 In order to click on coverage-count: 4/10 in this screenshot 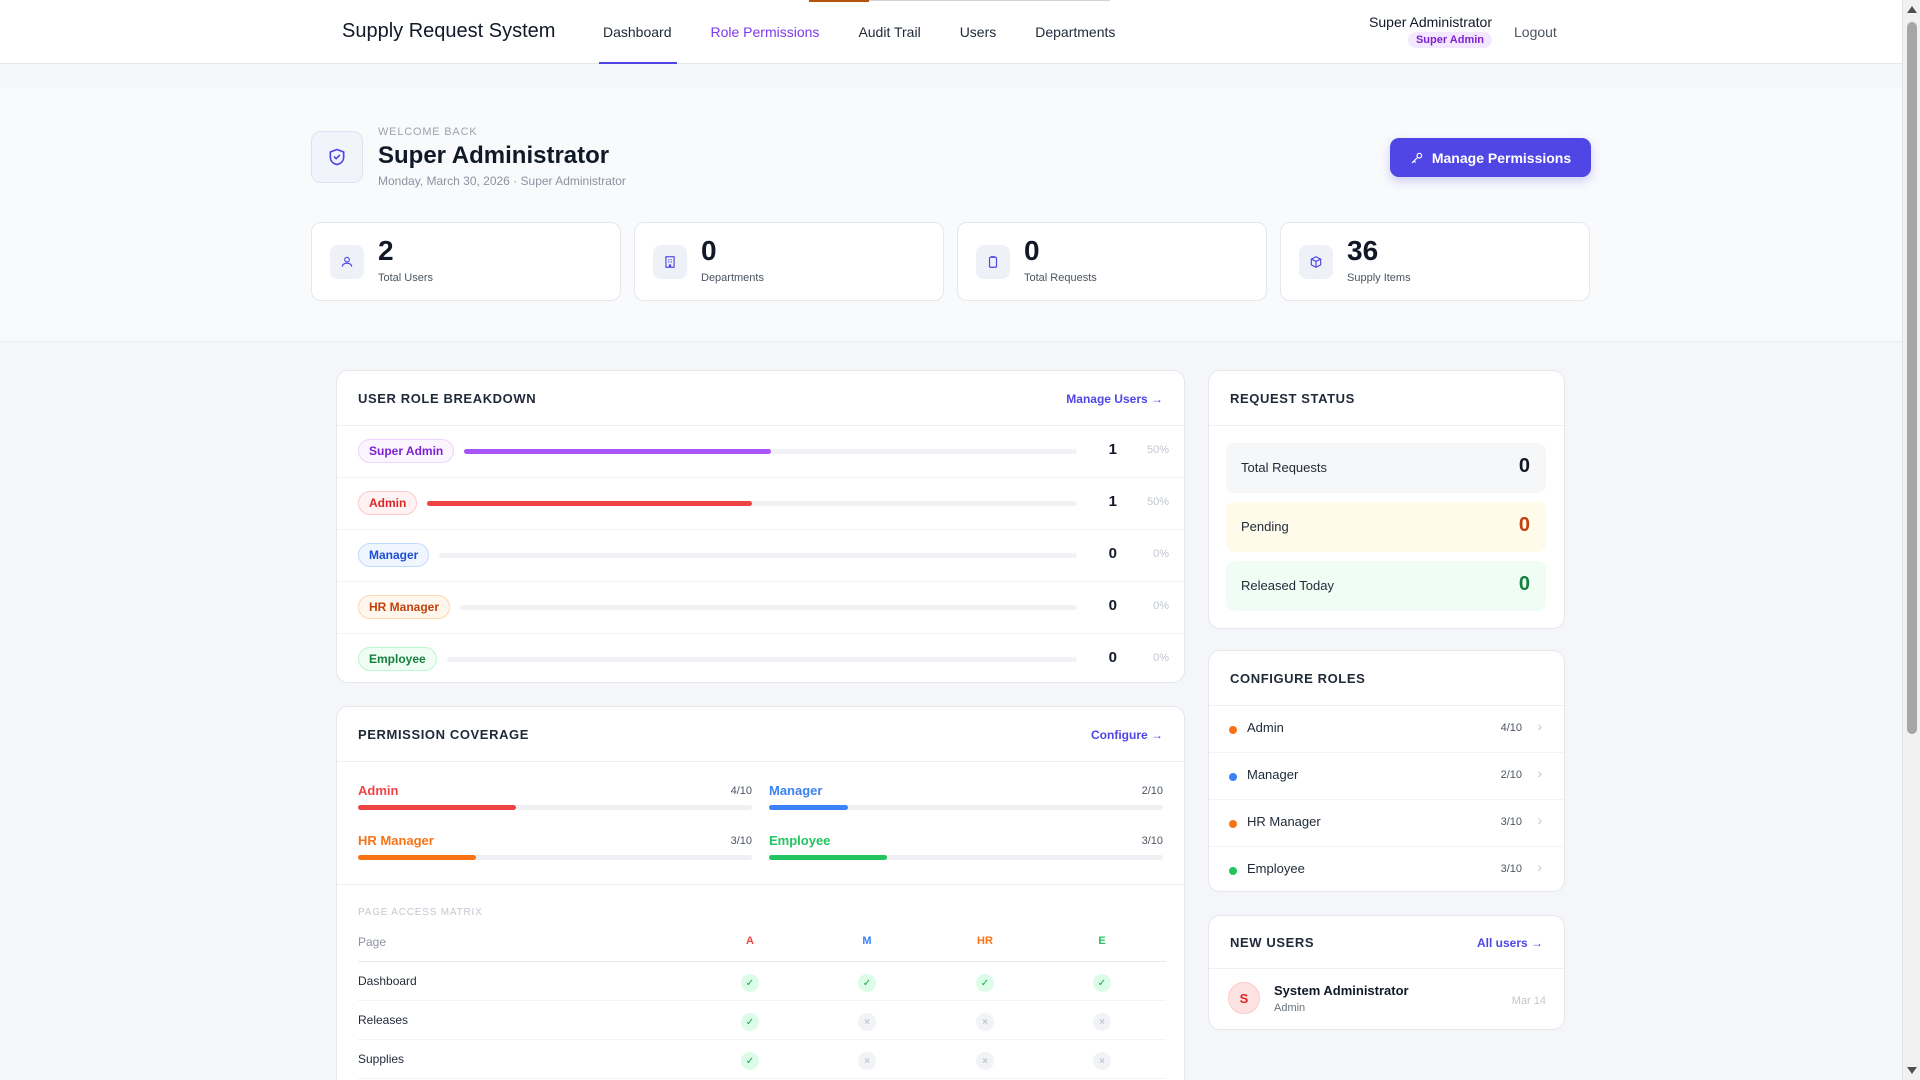, I will do `click(741, 791)`.